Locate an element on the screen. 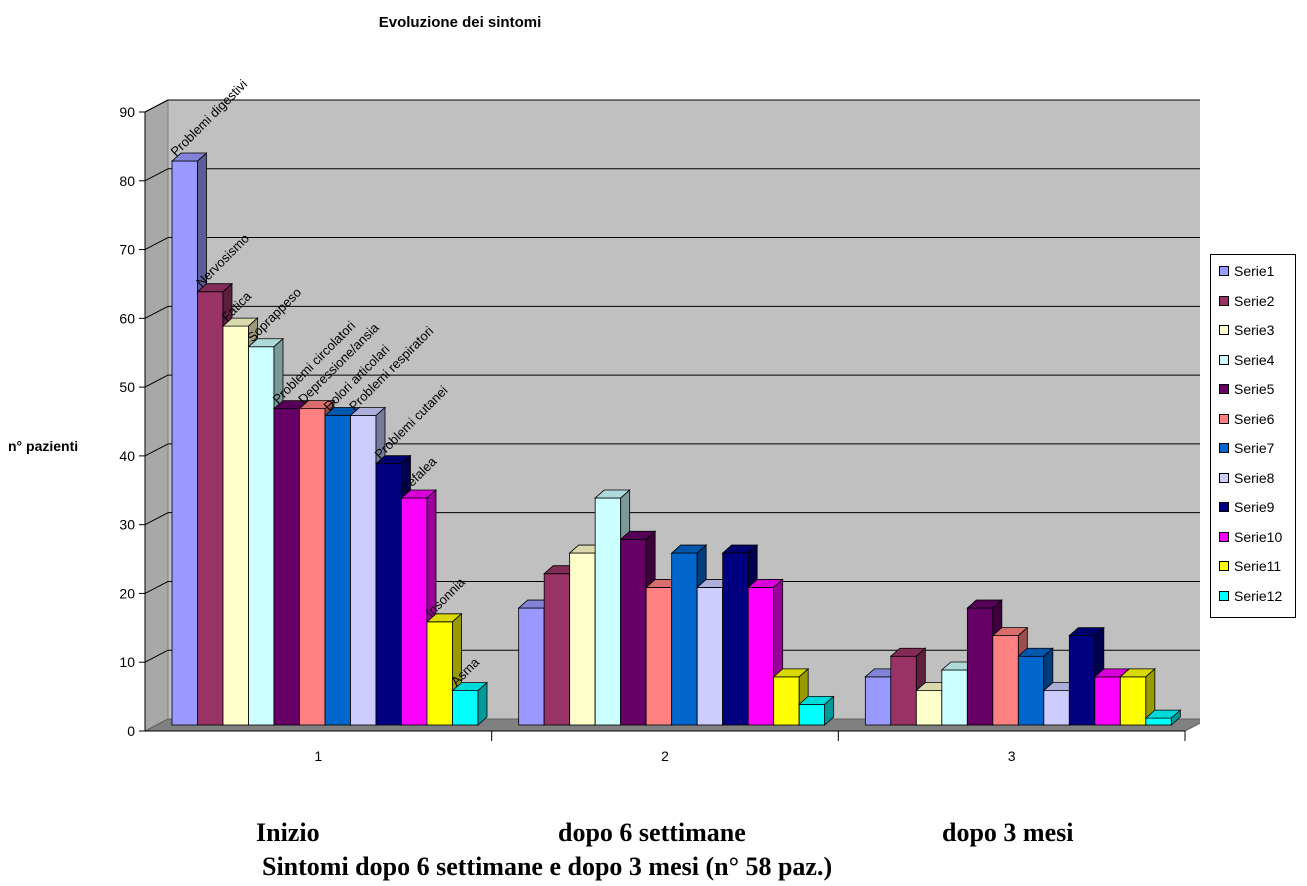 This screenshot has height=886, width=1307. legend-label: Serie6 is located at coordinates (1254, 418).